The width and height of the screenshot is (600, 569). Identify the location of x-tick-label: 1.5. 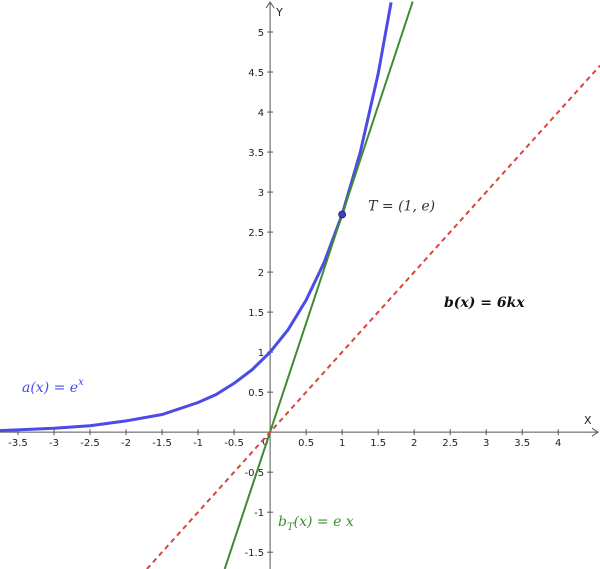
(378, 443).